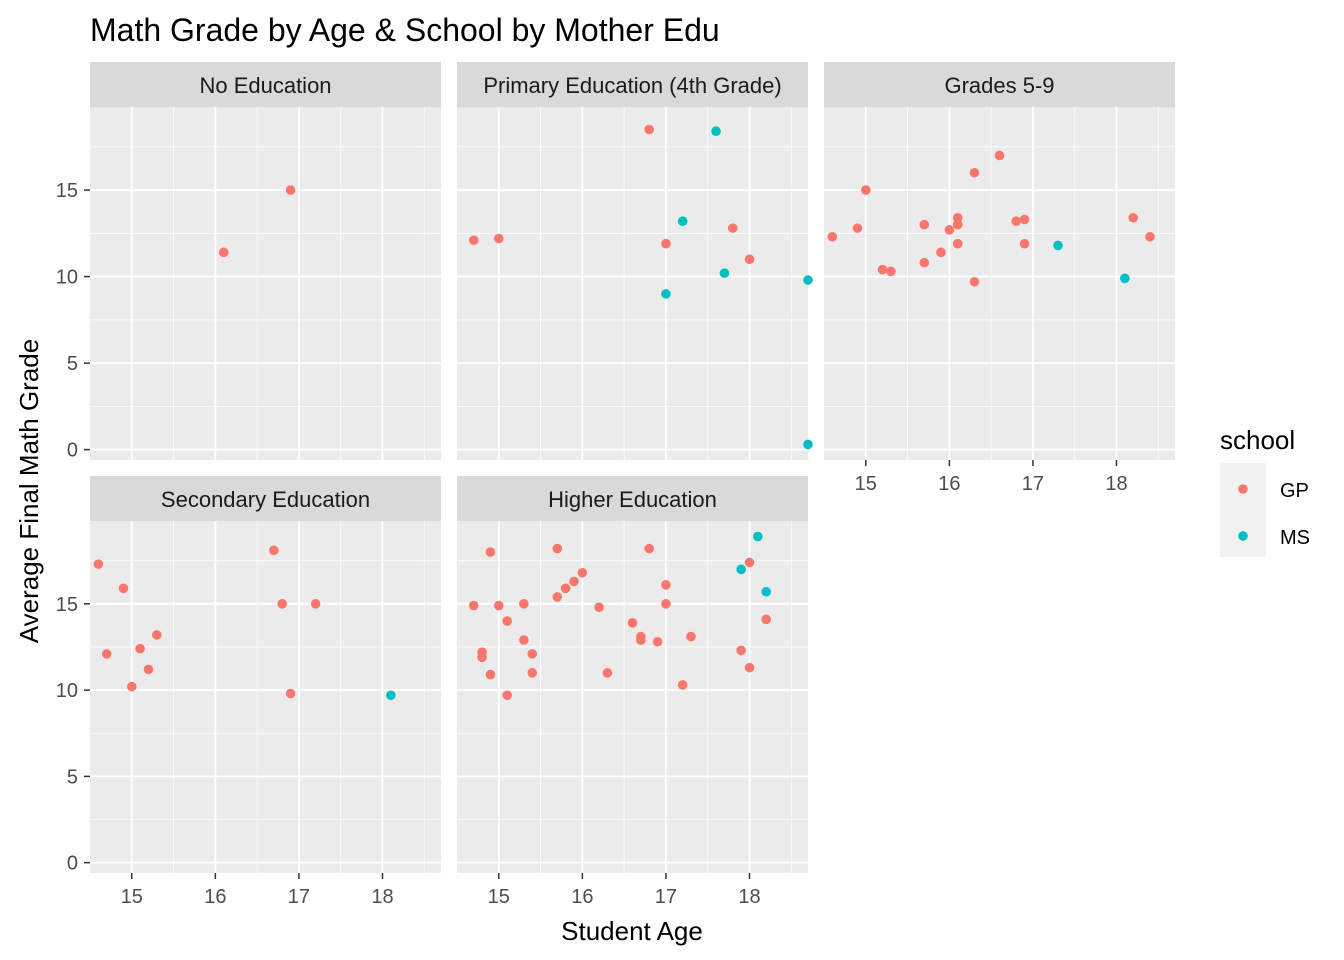 The height and width of the screenshot is (960, 1344). Describe the element at coordinates (67, 278) in the screenshot. I see `y-tick-label: 10` at that location.